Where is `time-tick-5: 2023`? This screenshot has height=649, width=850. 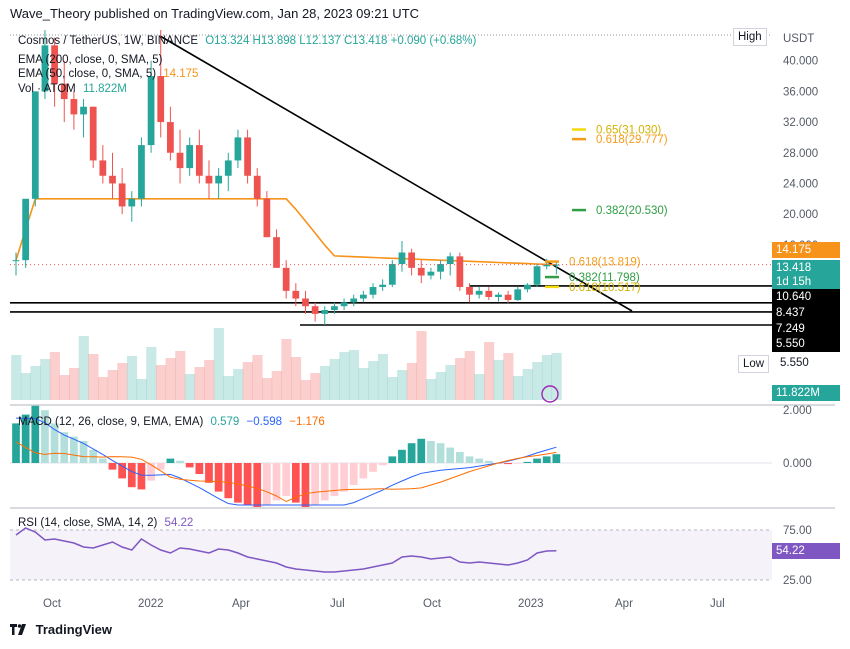 time-tick-5: 2023 is located at coordinates (531, 604).